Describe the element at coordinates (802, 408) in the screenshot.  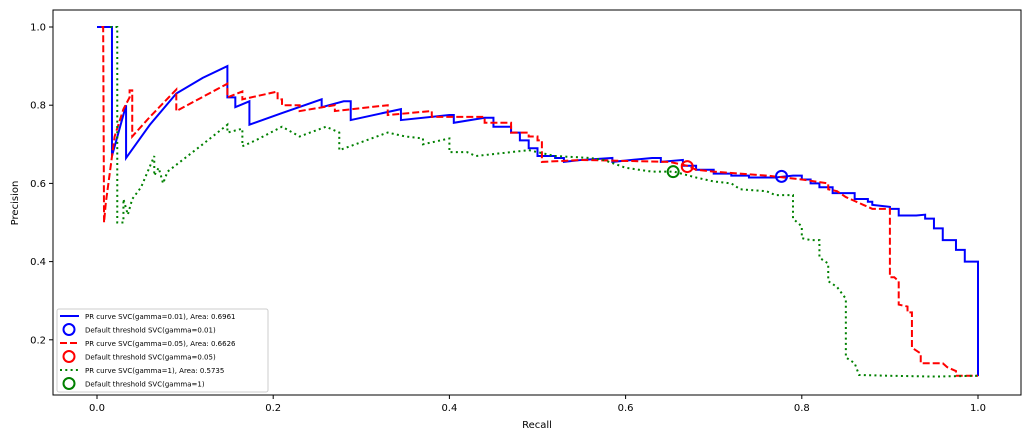
I see `x-tick-label: 0.8` at that location.